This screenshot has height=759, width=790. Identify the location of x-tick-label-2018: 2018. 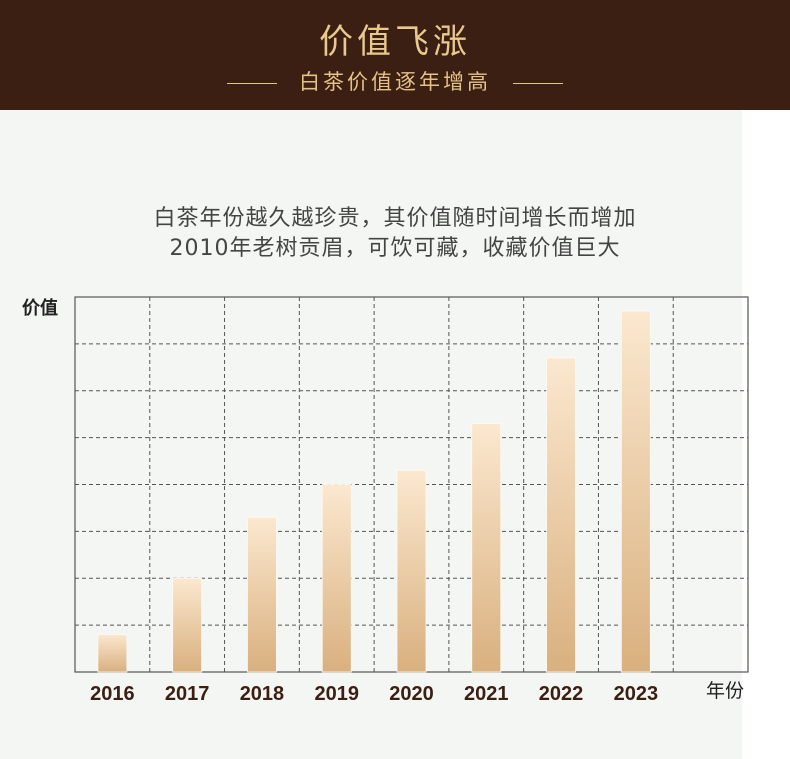
(262, 694).